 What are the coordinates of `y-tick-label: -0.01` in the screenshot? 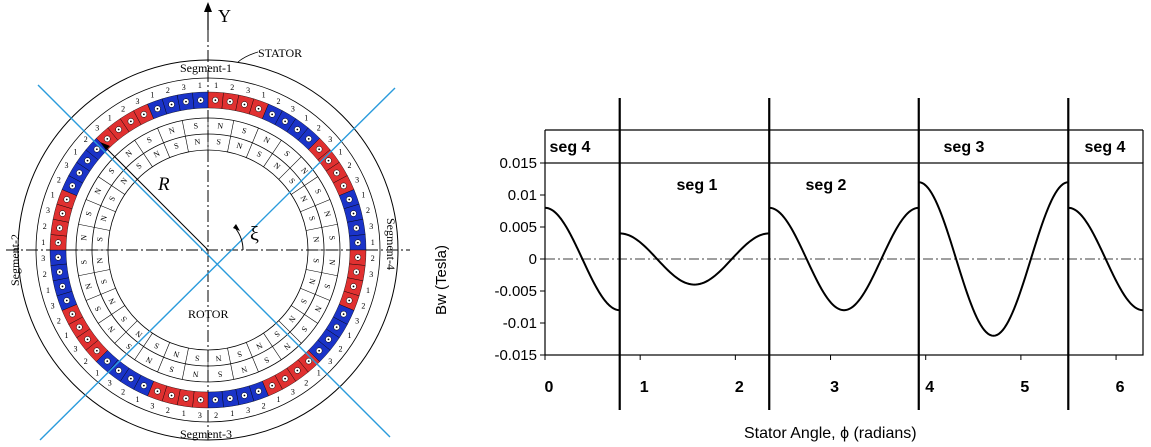 It's located at (520, 323).